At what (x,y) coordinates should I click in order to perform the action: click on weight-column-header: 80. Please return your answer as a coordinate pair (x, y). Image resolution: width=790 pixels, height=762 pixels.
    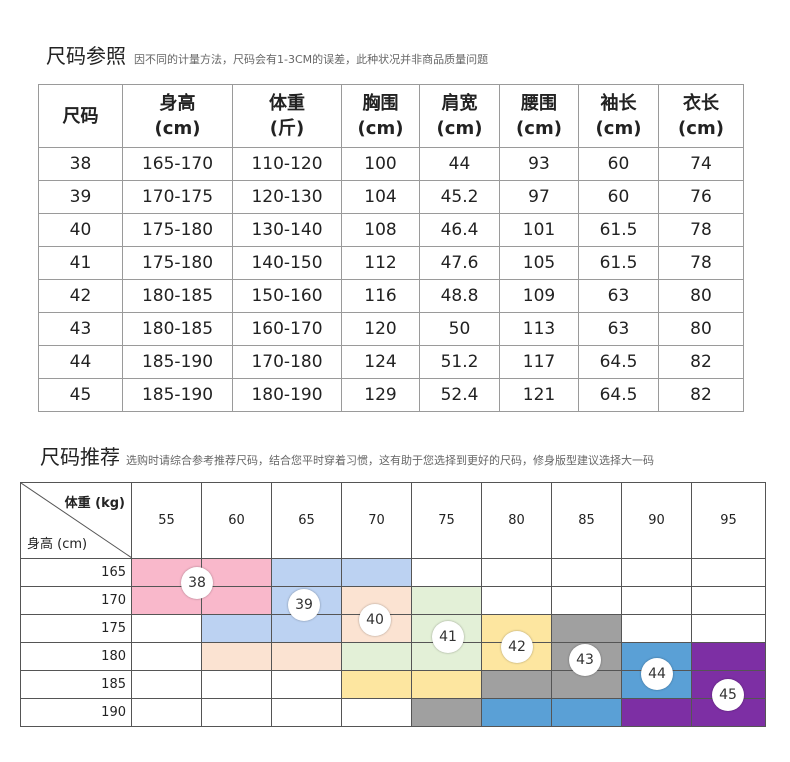
    Looking at the image, I should click on (516, 520).